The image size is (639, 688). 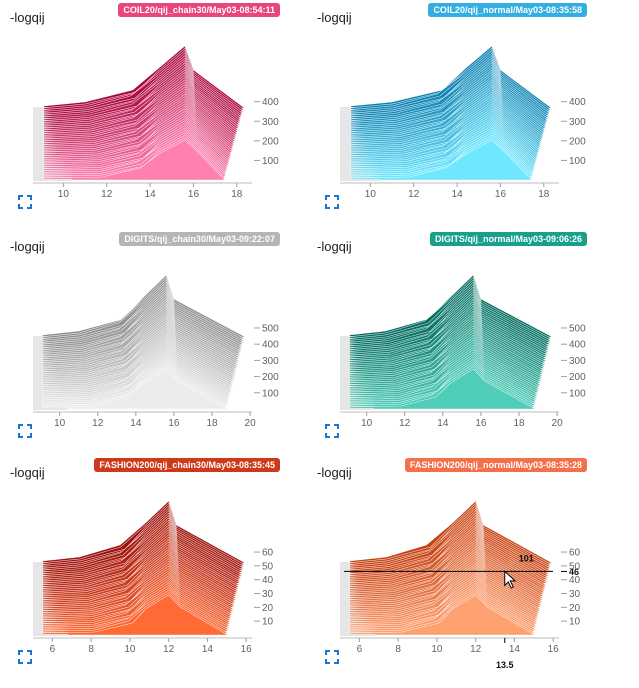 What do you see at coordinates (460, 585) in the screenshot?
I see `histogram-chart: 6 8 10 12 14 16 10 20 30 40 50 60 101 46 13.5` at bounding box center [460, 585].